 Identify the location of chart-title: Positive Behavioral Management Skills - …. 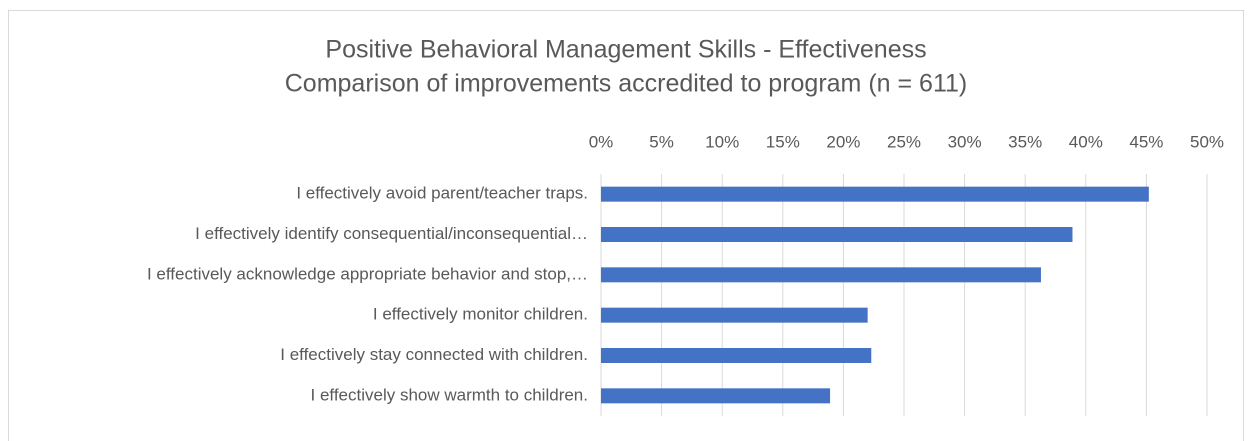
(625, 50).